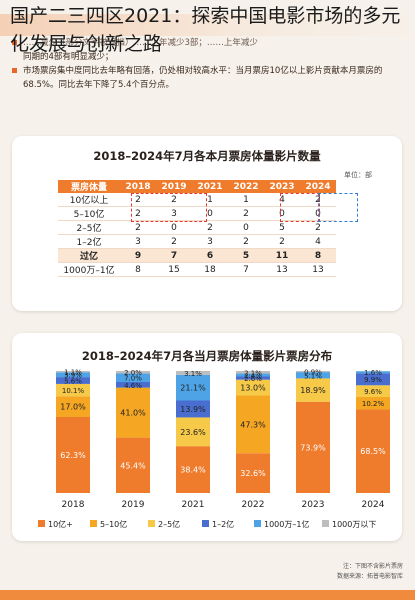  I want to click on table-cell: 8, so click(318, 255).